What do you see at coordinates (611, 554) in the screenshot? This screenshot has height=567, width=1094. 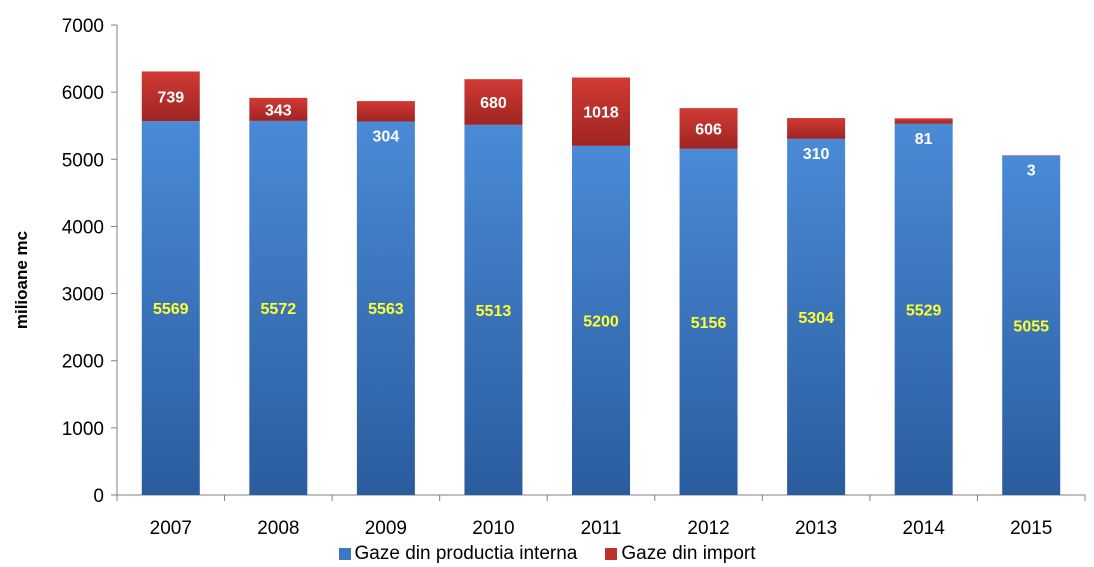 I see `legend-swatch-import` at bounding box center [611, 554].